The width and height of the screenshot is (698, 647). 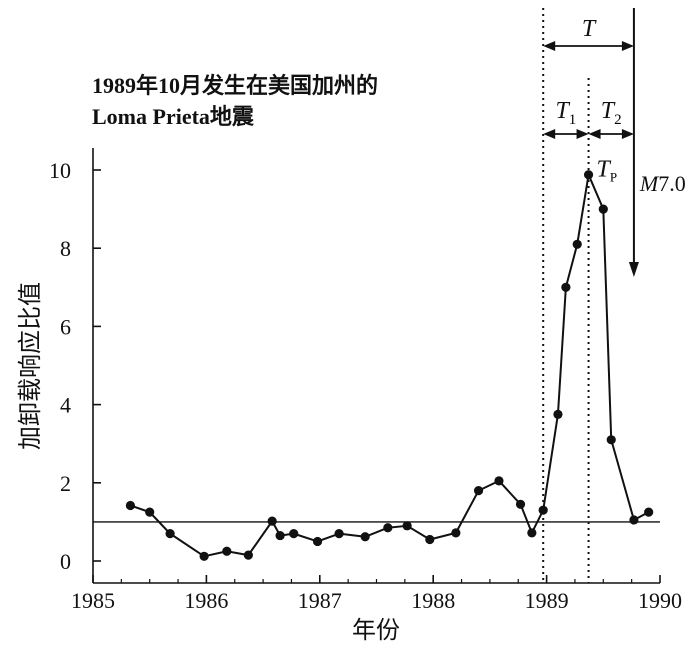 What do you see at coordinates (65, 405) in the screenshot?
I see `y-tick-label: 4` at bounding box center [65, 405].